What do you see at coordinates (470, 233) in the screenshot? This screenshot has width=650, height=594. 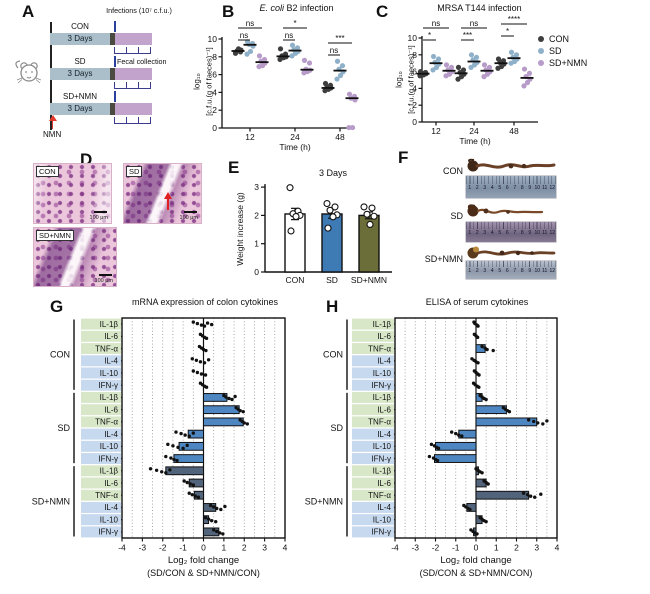 I see `ruler-number: 1` at bounding box center [470, 233].